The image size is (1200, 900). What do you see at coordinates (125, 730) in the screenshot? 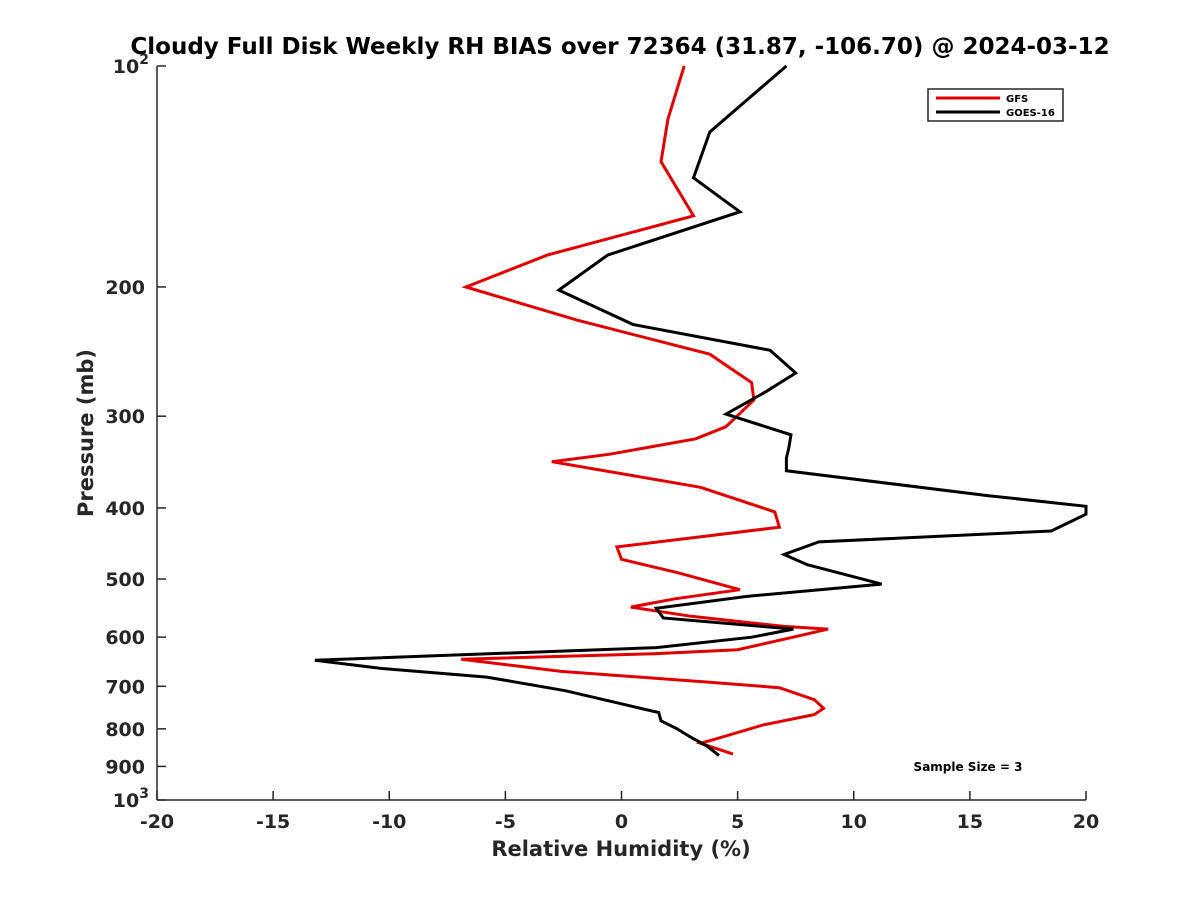
I see `y-tick-label: 800` at bounding box center [125, 730].